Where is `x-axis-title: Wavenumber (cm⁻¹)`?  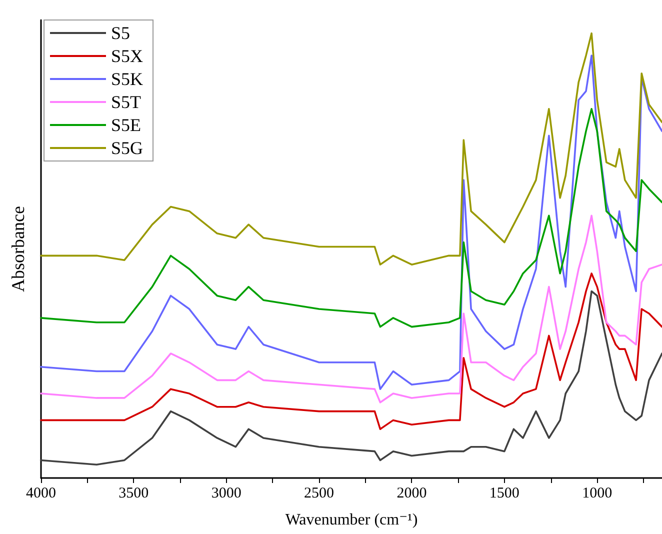 x-axis-title: Wavenumber (cm⁻¹) is located at coordinates (351, 520).